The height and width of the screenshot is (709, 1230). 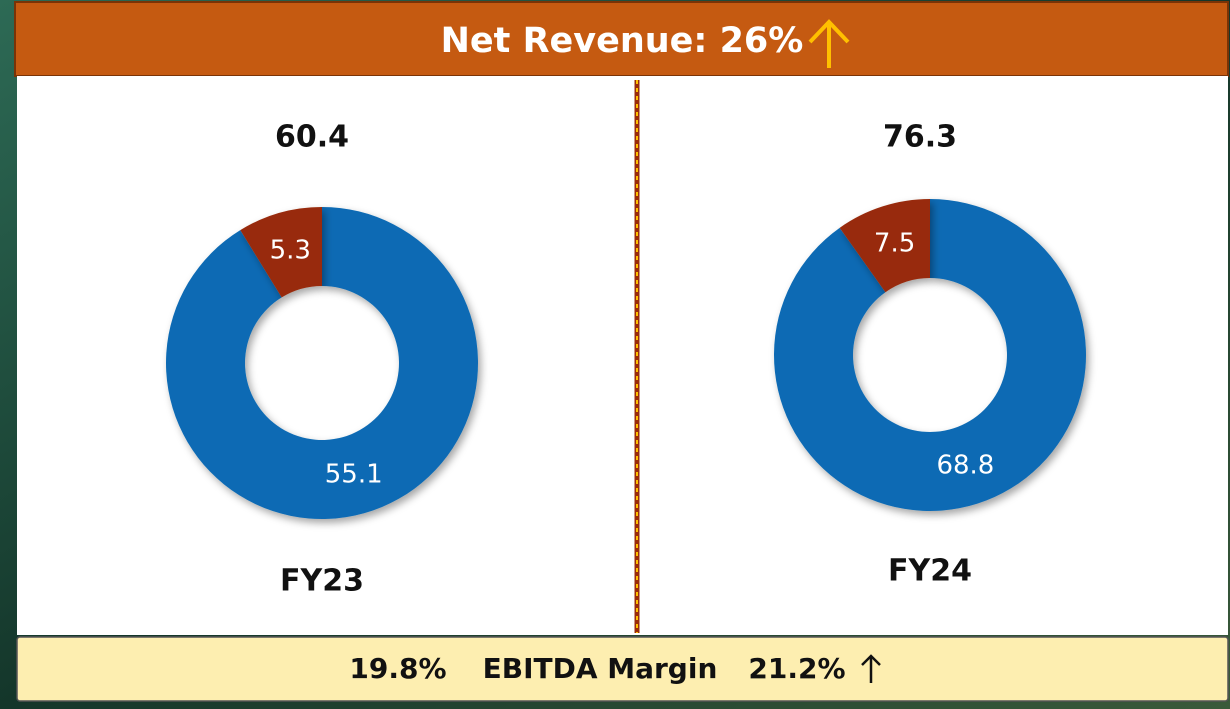 I want to click on footer-arrow, so click(x=871, y=668).